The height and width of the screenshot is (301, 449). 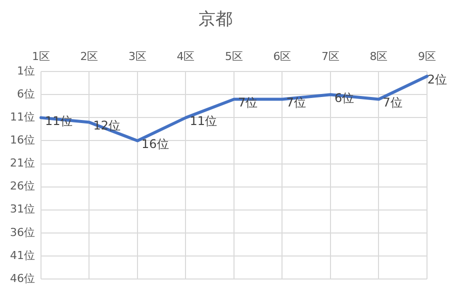 What do you see at coordinates (22, 163) in the screenshot?
I see `y-tick-label: 21位` at bounding box center [22, 163].